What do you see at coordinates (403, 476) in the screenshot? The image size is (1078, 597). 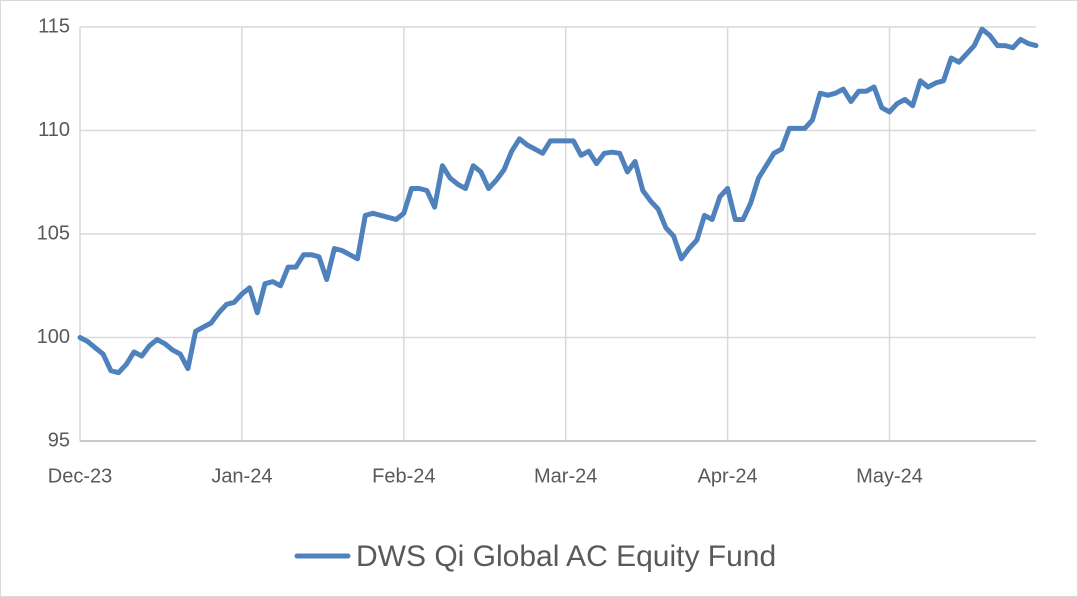 I see `x-tick-label: Feb-24` at bounding box center [403, 476].